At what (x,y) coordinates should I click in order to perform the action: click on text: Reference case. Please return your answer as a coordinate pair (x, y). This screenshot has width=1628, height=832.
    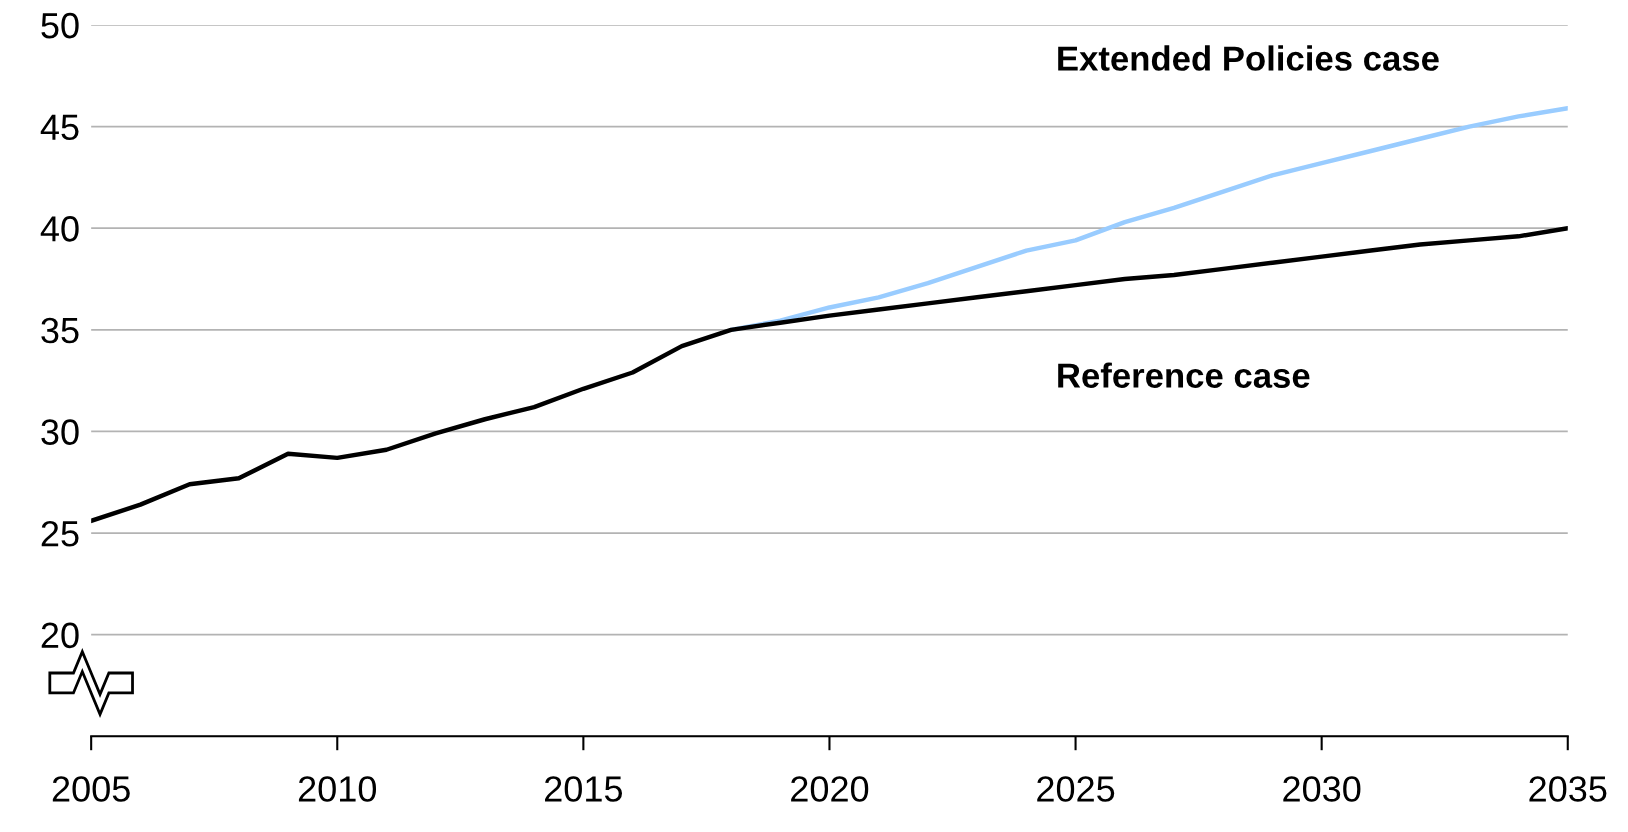
    Looking at the image, I should click on (1184, 375).